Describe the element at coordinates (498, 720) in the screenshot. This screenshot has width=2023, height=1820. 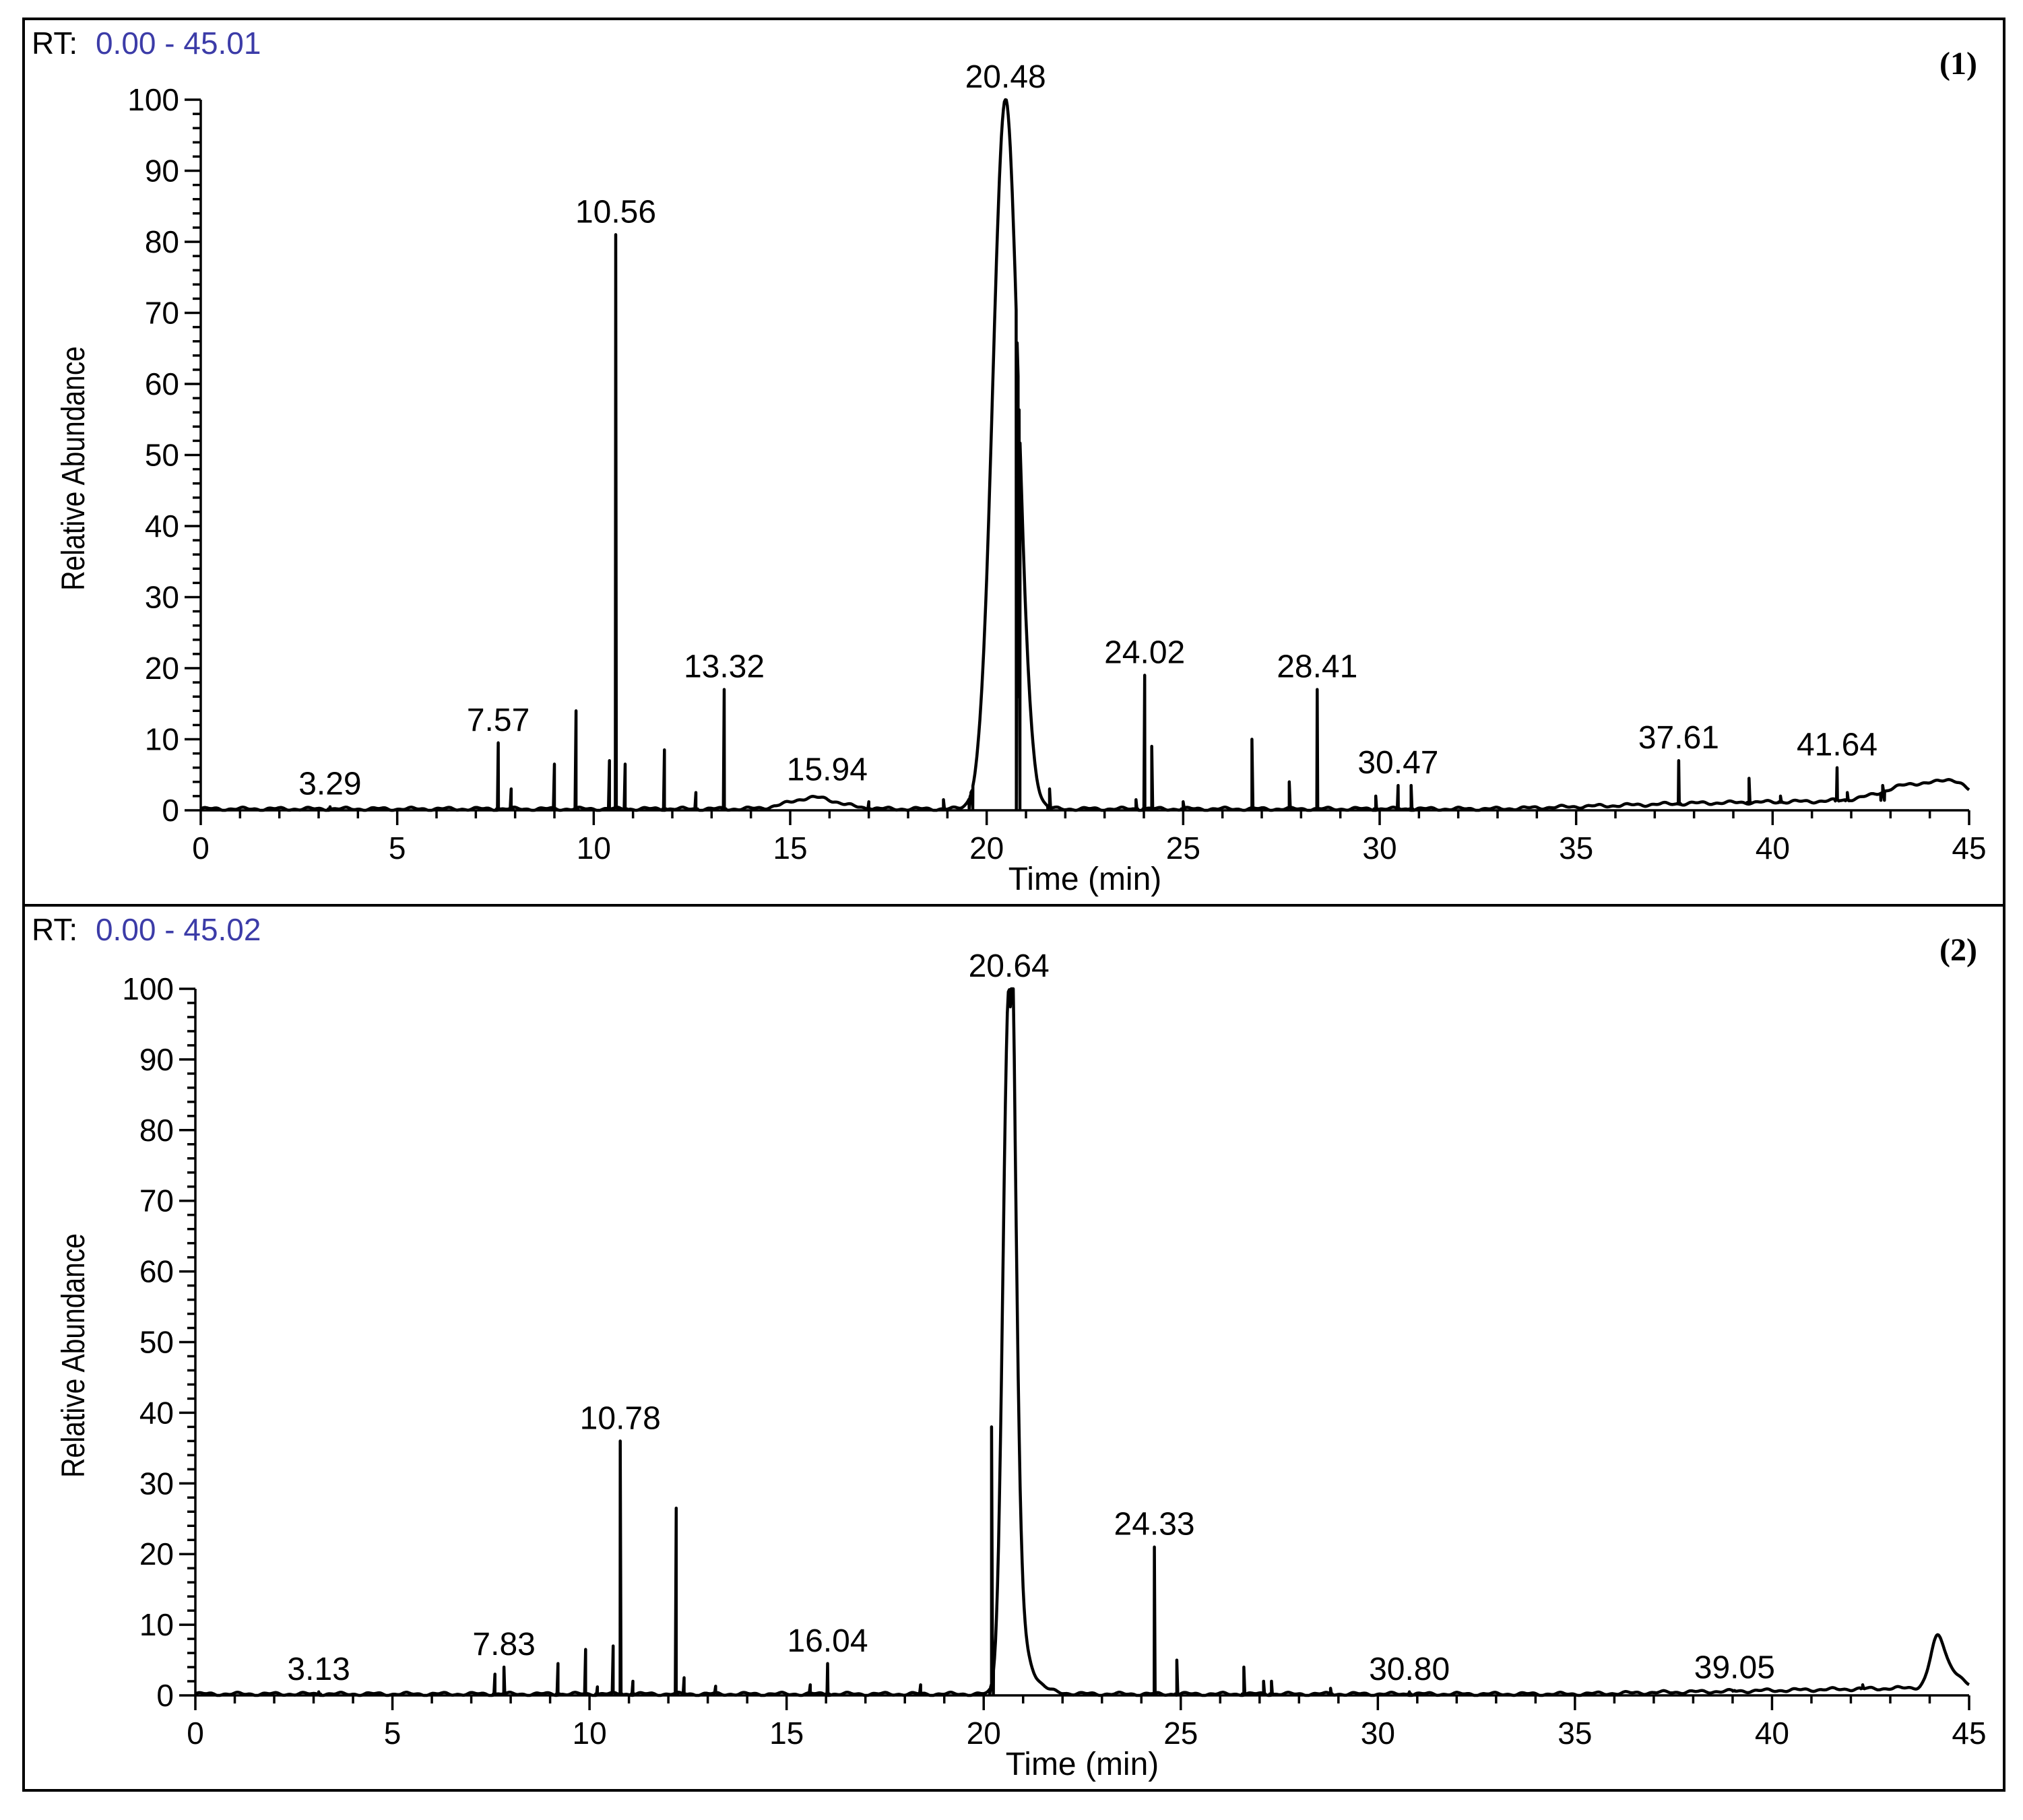
I see `peak-label: 7.57` at that location.